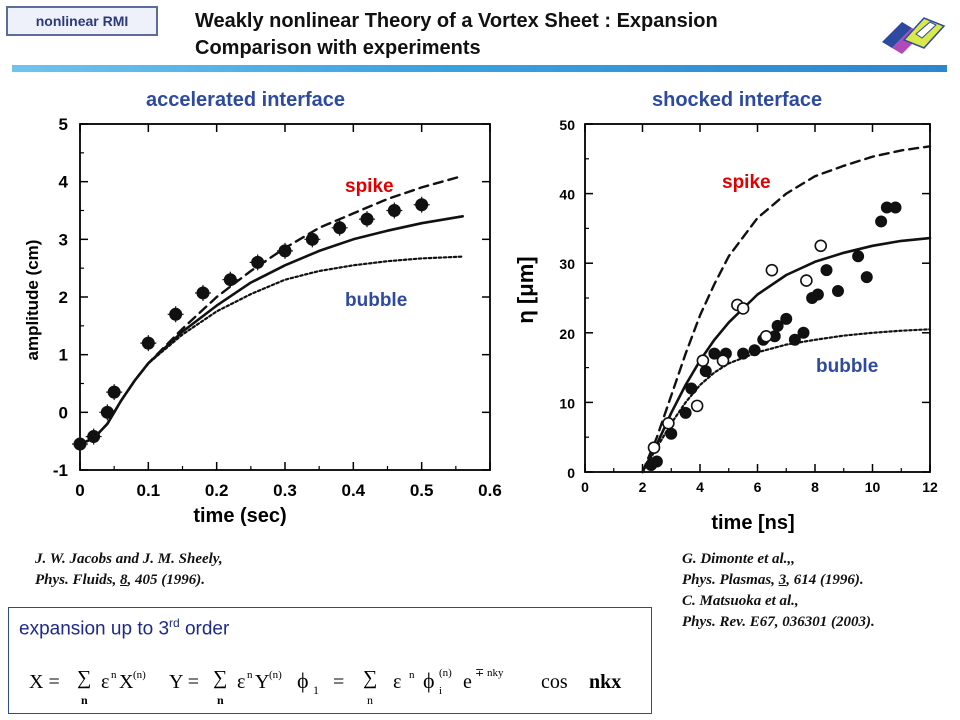  I want to click on x-tick-label: 6, so click(758, 487).